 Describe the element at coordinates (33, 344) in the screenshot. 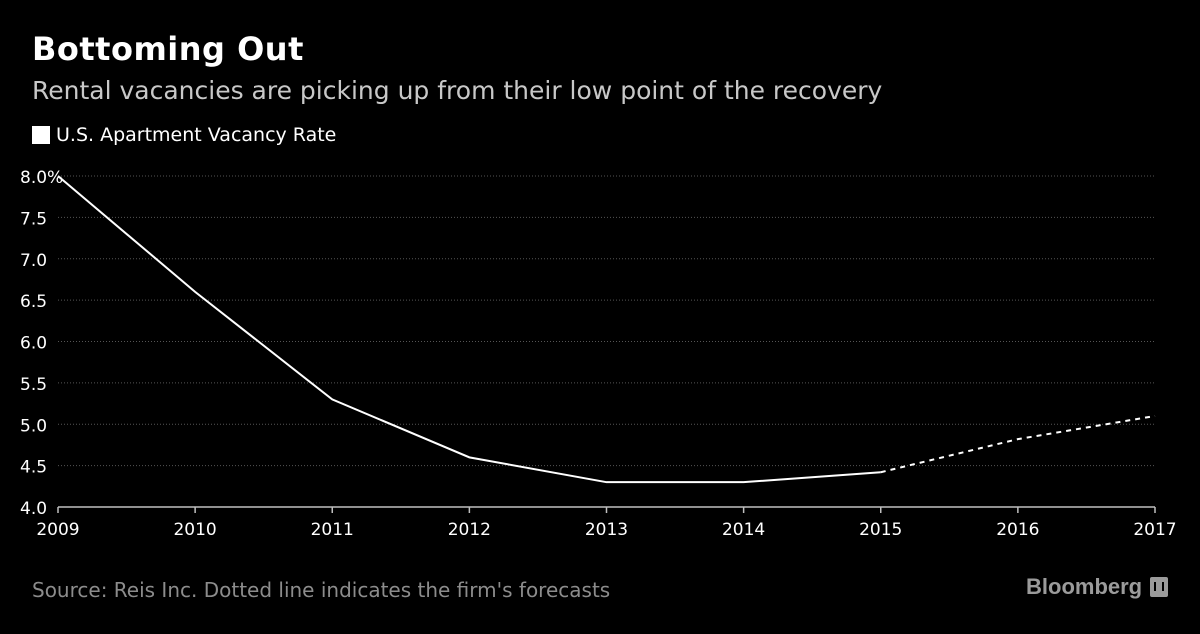

I see `y-tick-label: 6.0` at that location.